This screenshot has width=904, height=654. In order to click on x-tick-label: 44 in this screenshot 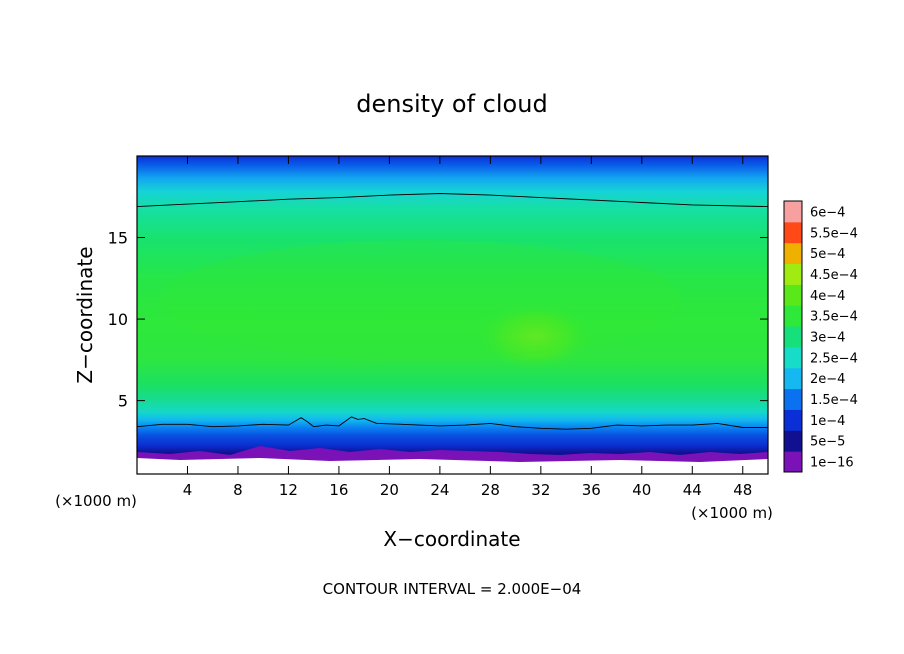, I will do `click(692, 490)`.